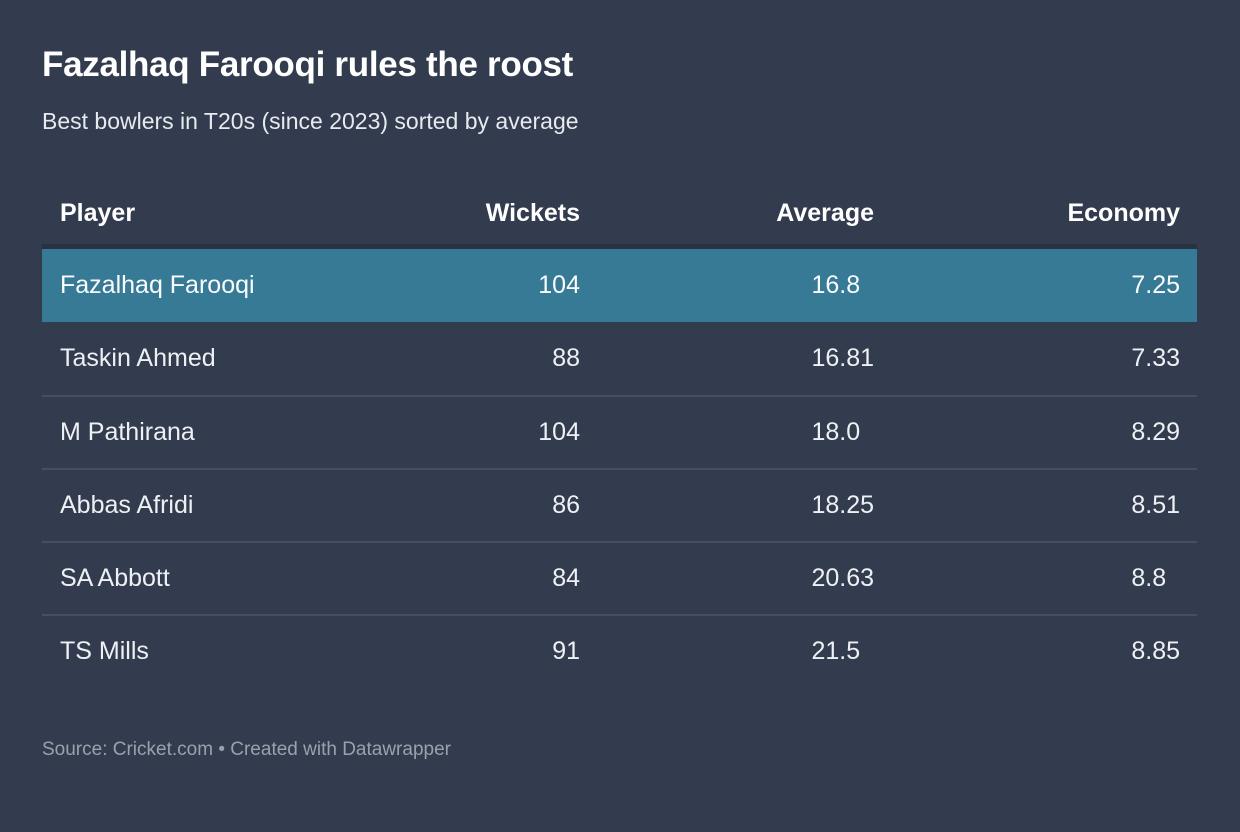 The width and height of the screenshot is (1240, 832). What do you see at coordinates (138, 358) in the screenshot?
I see `cell-player: Taskin Ahmed` at bounding box center [138, 358].